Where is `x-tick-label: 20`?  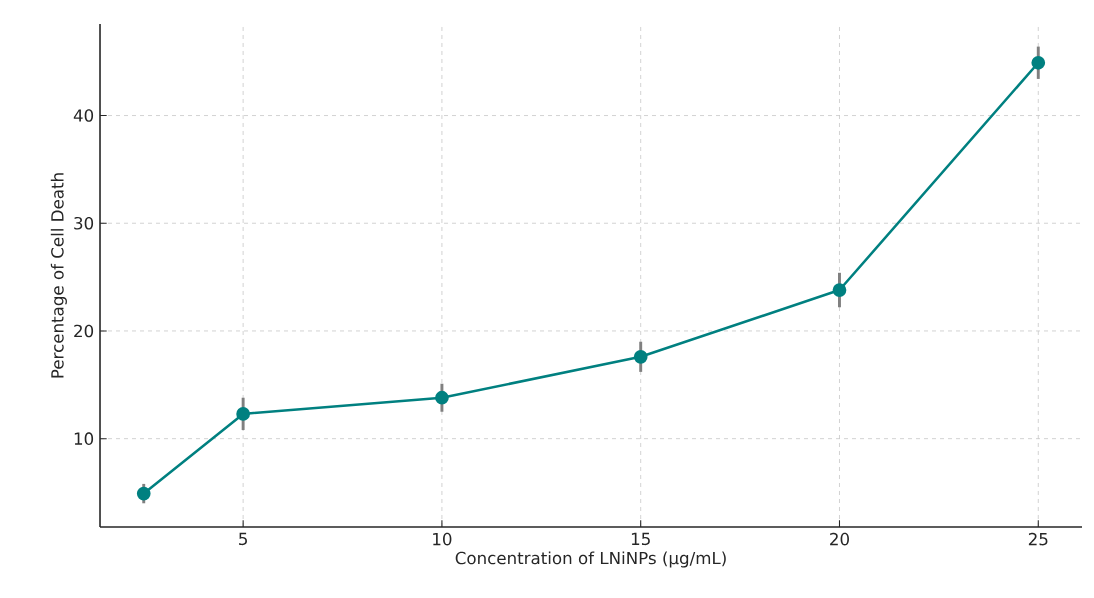
x-tick-label: 20 is located at coordinates (839, 539).